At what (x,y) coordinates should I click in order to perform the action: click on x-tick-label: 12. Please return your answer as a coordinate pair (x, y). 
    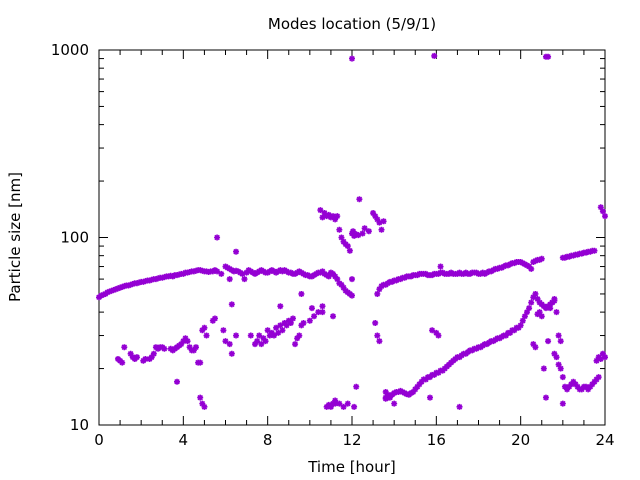
    Looking at the image, I should click on (351, 440).